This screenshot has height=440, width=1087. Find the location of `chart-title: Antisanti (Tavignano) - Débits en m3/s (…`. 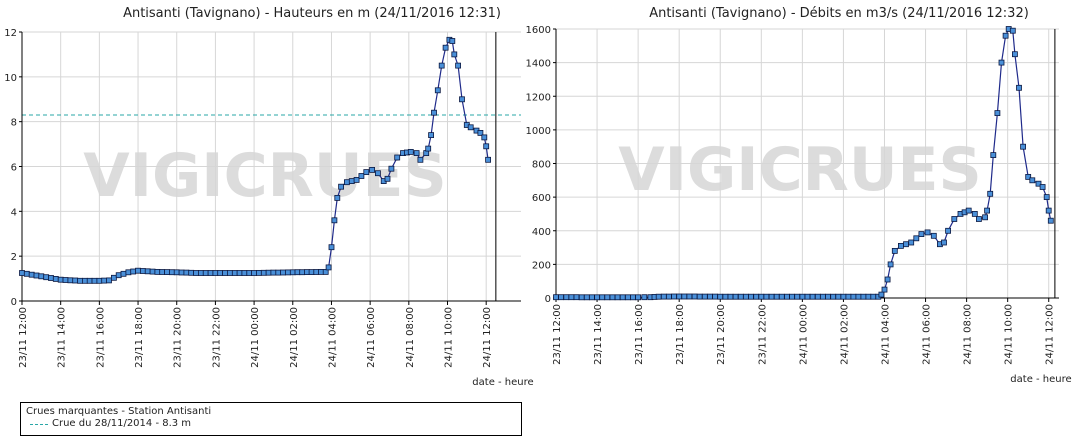

chart-title: Antisanti (Tavignano) - Débits en m3/s (… is located at coordinates (839, 13).